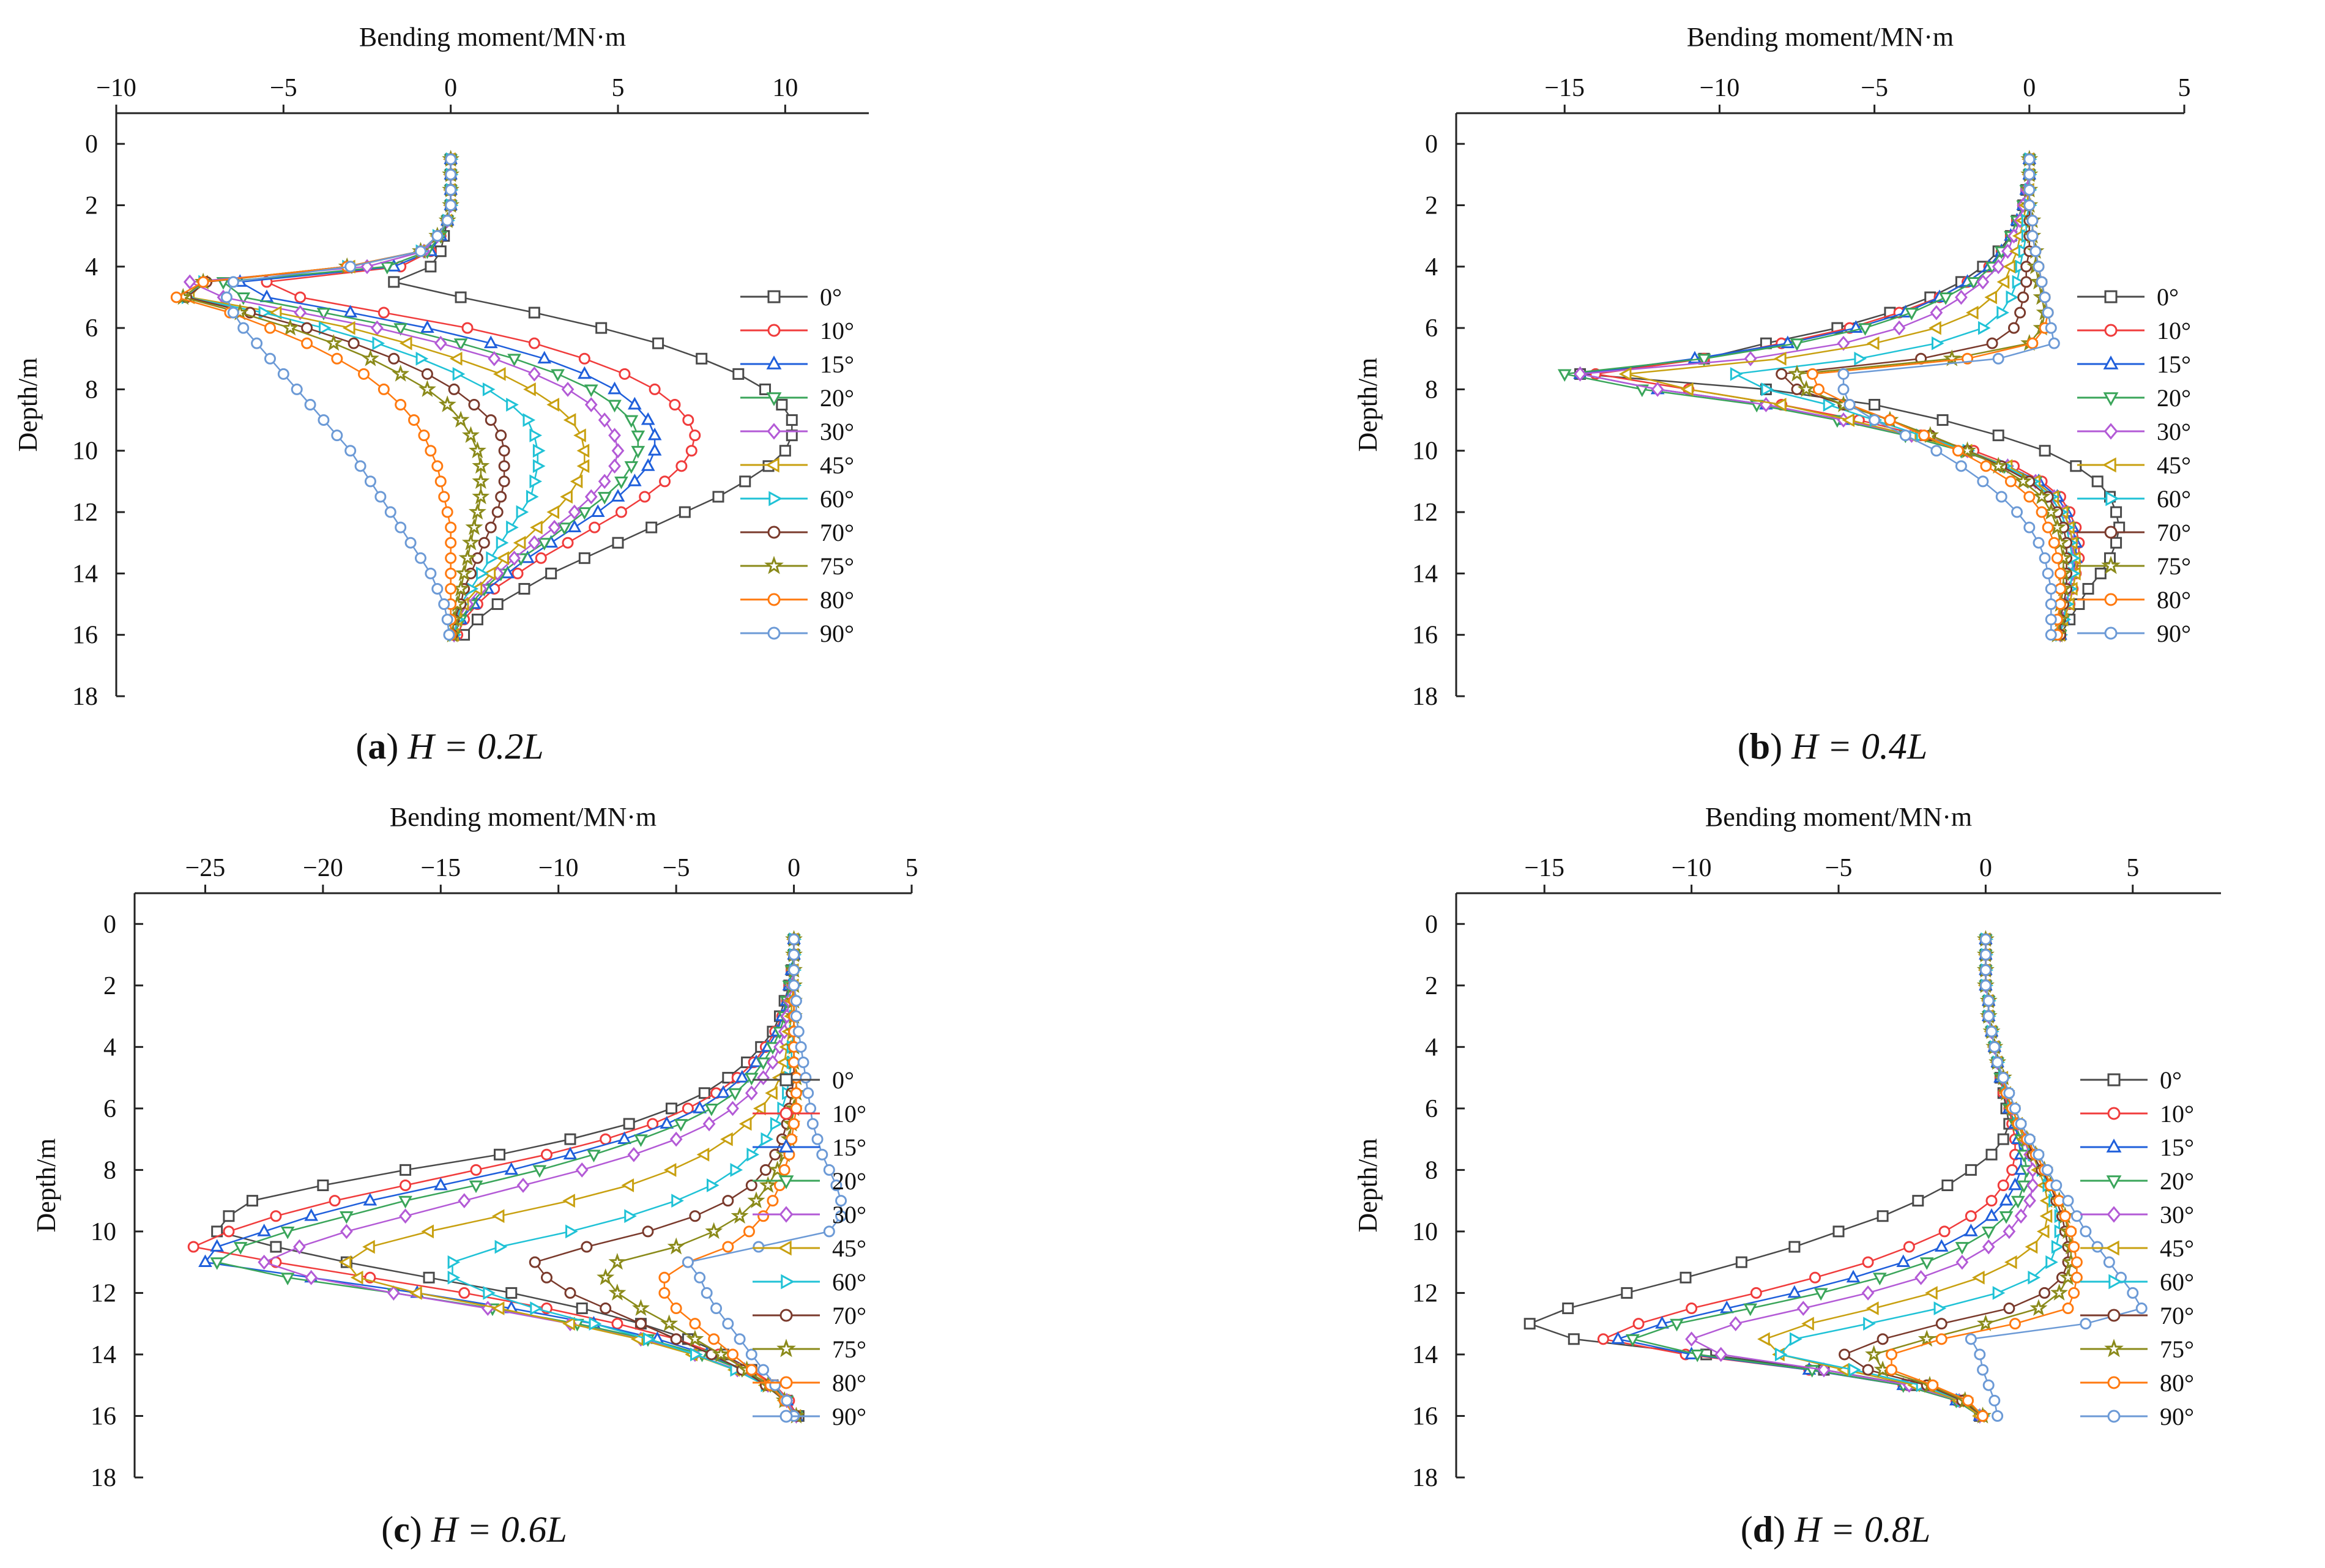 Image resolution: width=2325 pixels, height=1568 pixels. What do you see at coordinates (837, 465) in the screenshot?
I see `legend-label: 45°` at bounding box center [837, 465].